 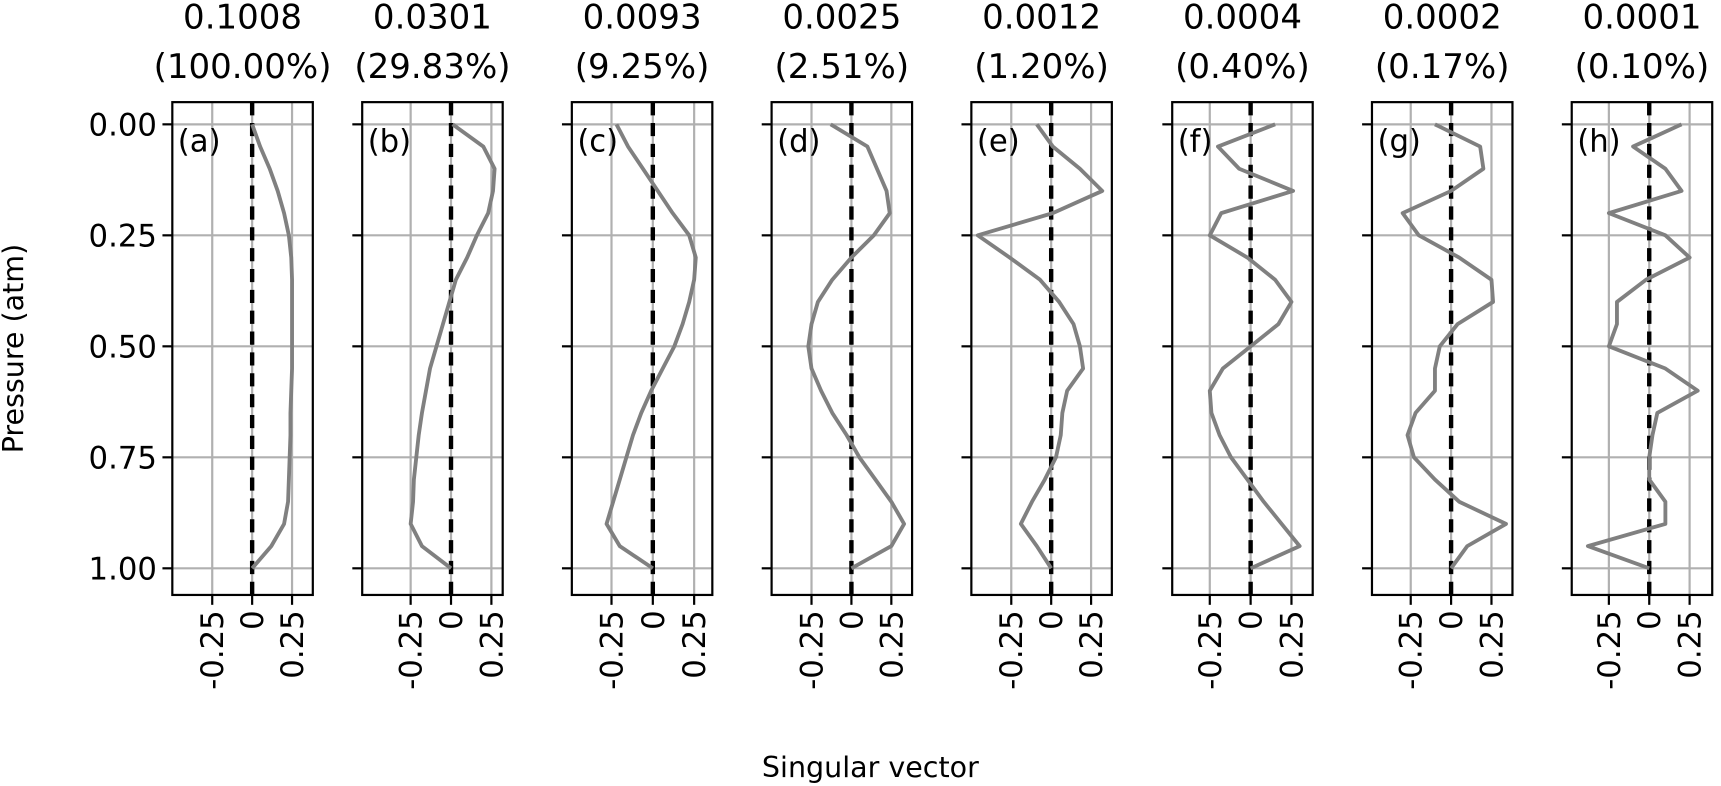 What do you see at coordinates (1041, 19) in the screenshot?
I see `panel-title: 0.0012` at bounding box center [1041, 19].